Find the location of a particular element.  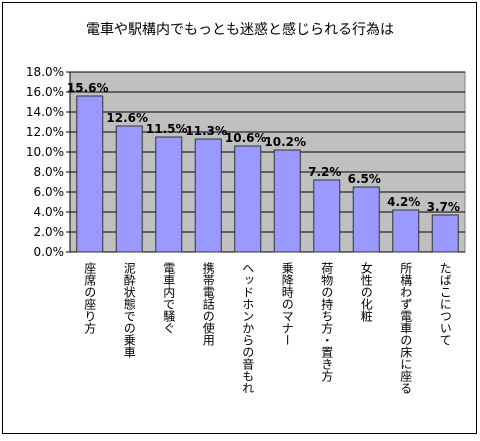

y-tick-label: 18.0% is located at coordinates (45, 72).